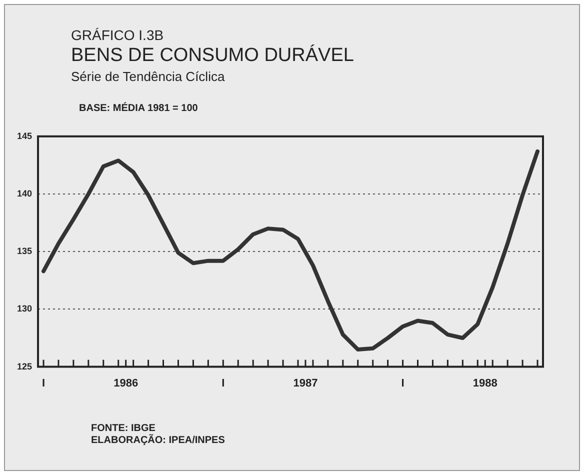  I want to click on x-tick-label: 1986, so click(126, 383).